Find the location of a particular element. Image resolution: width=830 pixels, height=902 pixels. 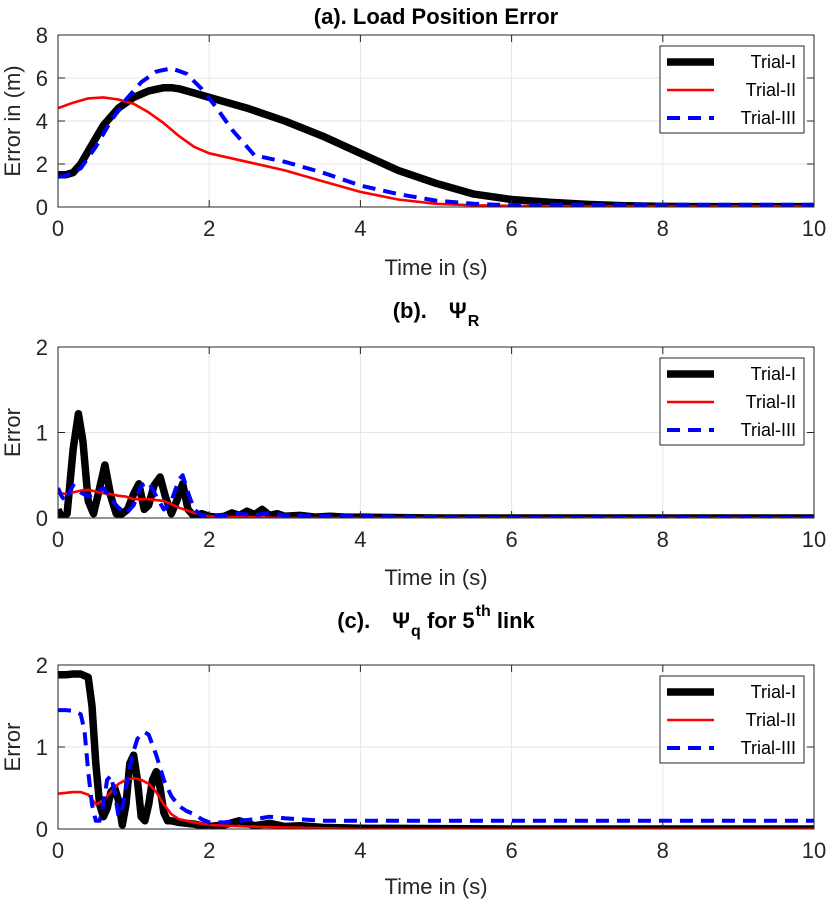

title-part: R is located at coordinates (474, 321).